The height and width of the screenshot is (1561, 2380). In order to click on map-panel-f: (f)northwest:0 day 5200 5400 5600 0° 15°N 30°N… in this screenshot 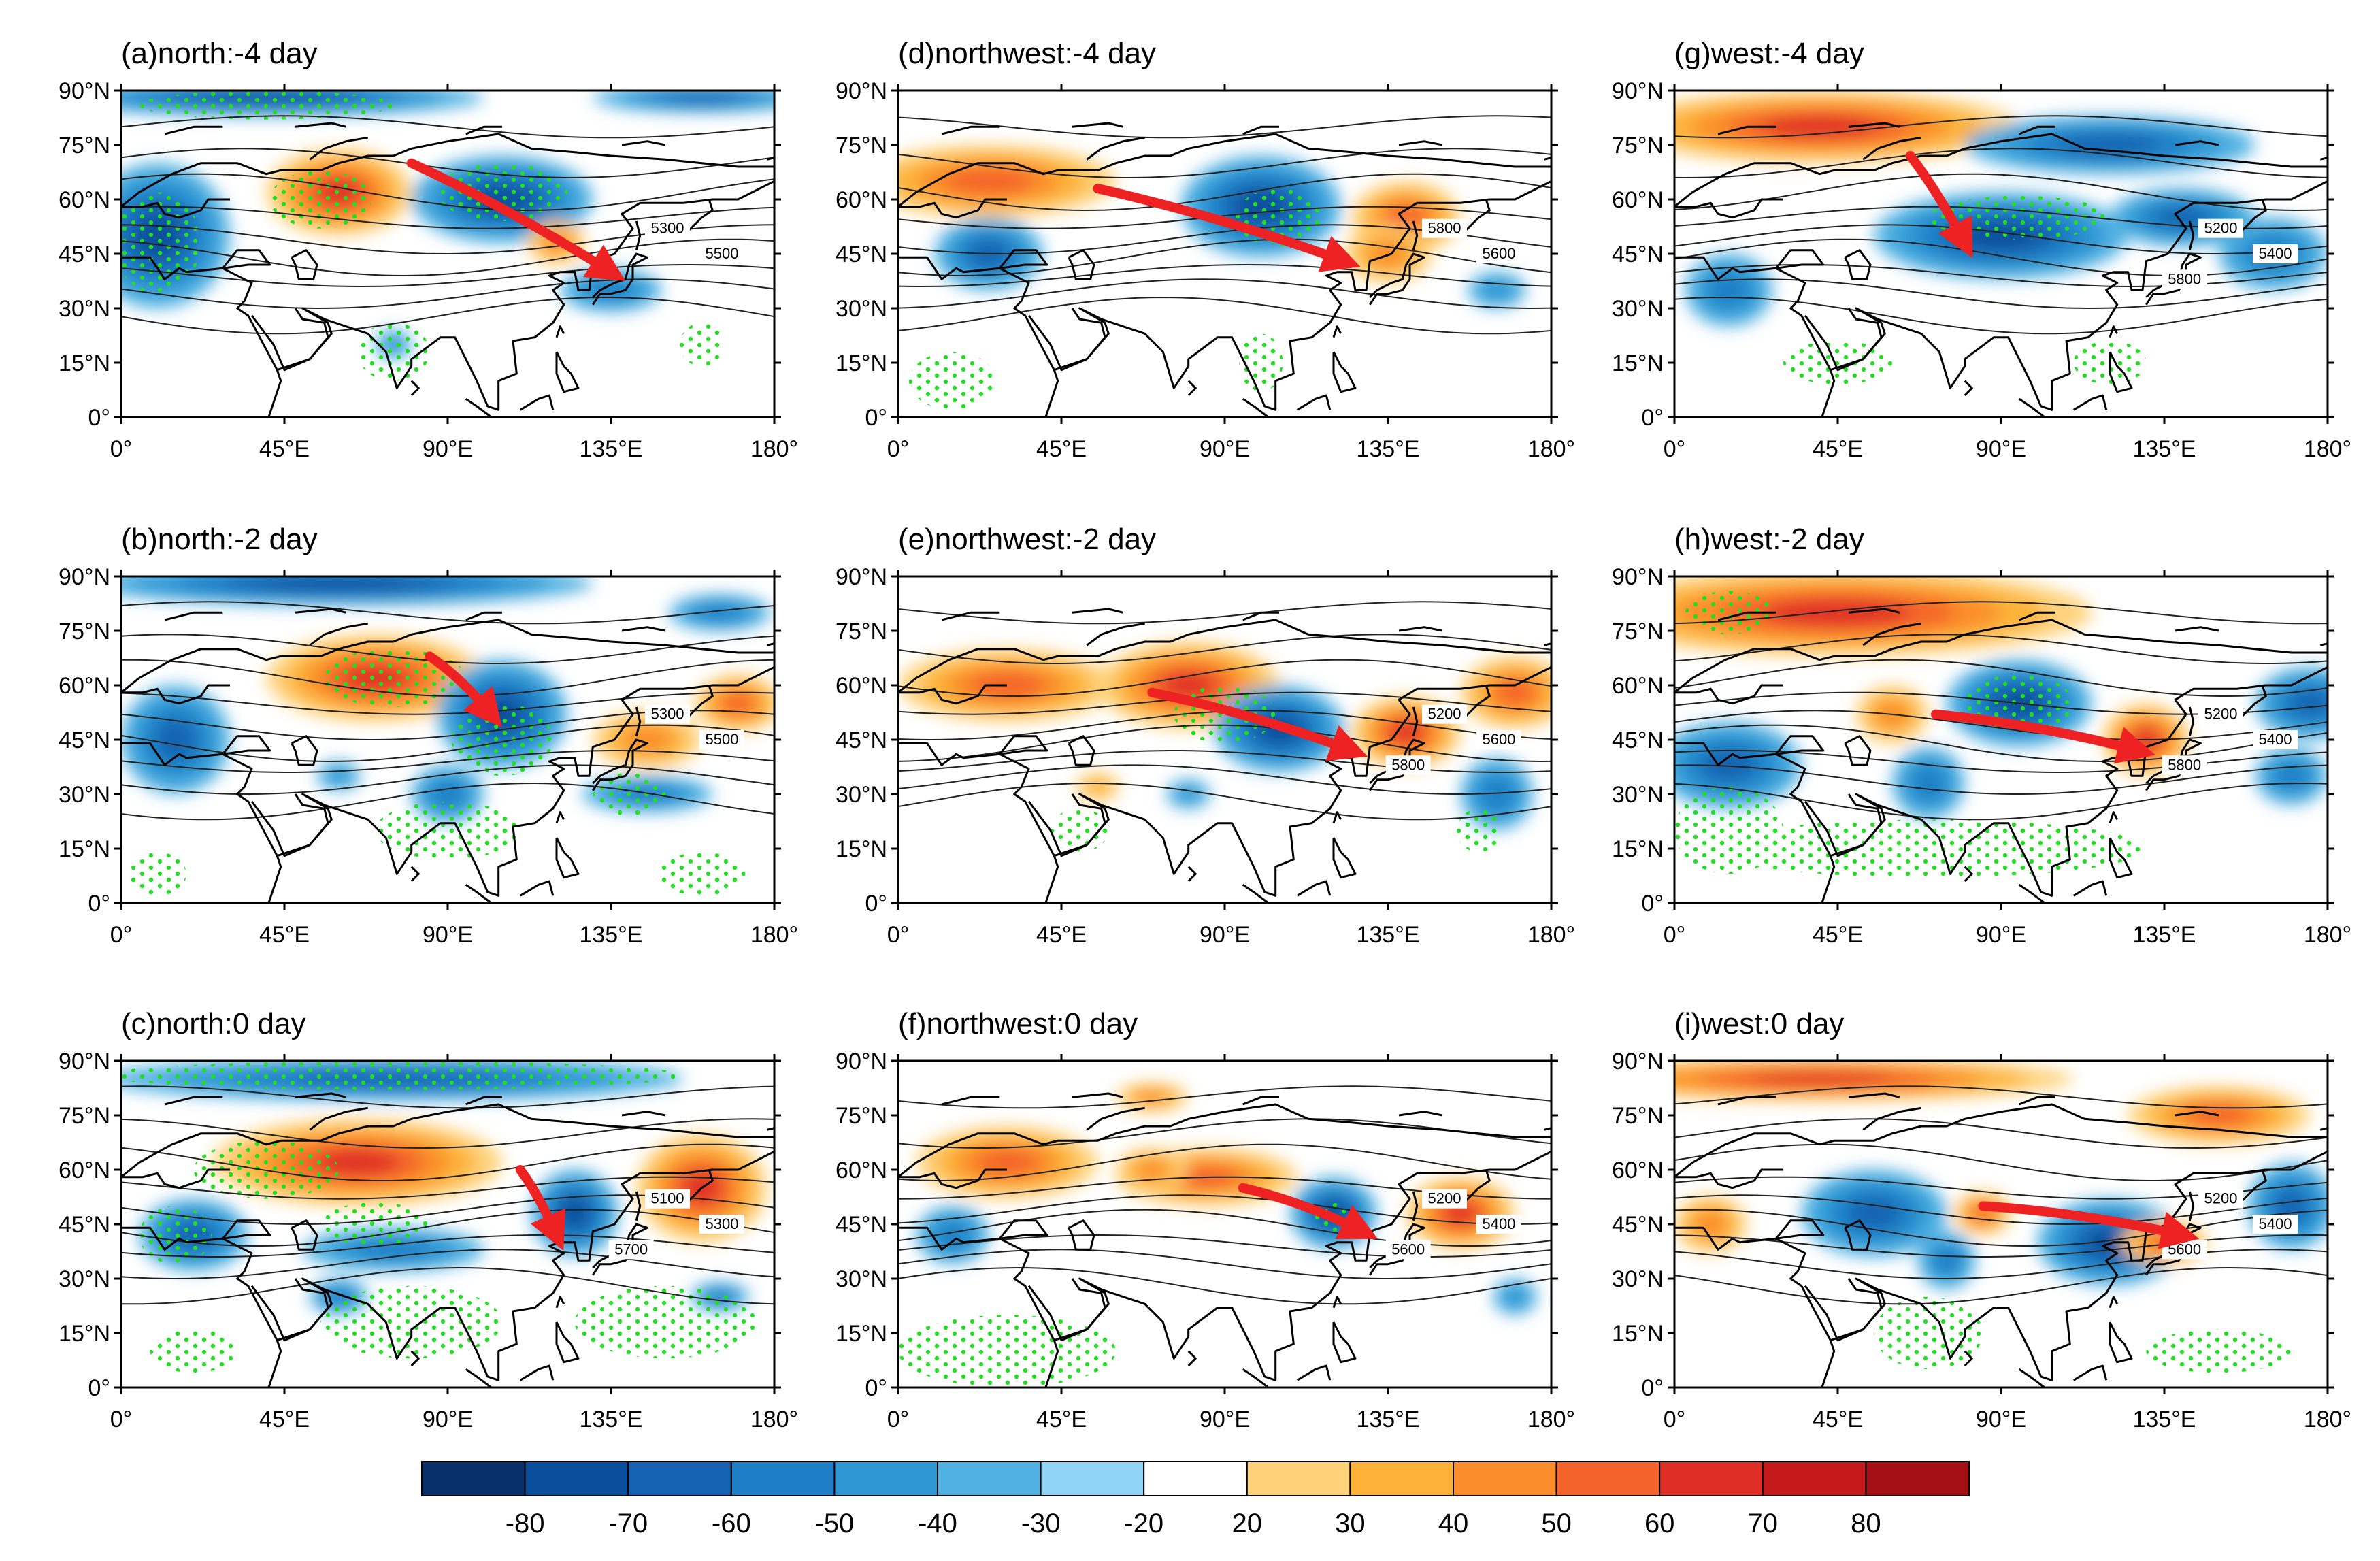, I will do `click(1205, 1219)`.